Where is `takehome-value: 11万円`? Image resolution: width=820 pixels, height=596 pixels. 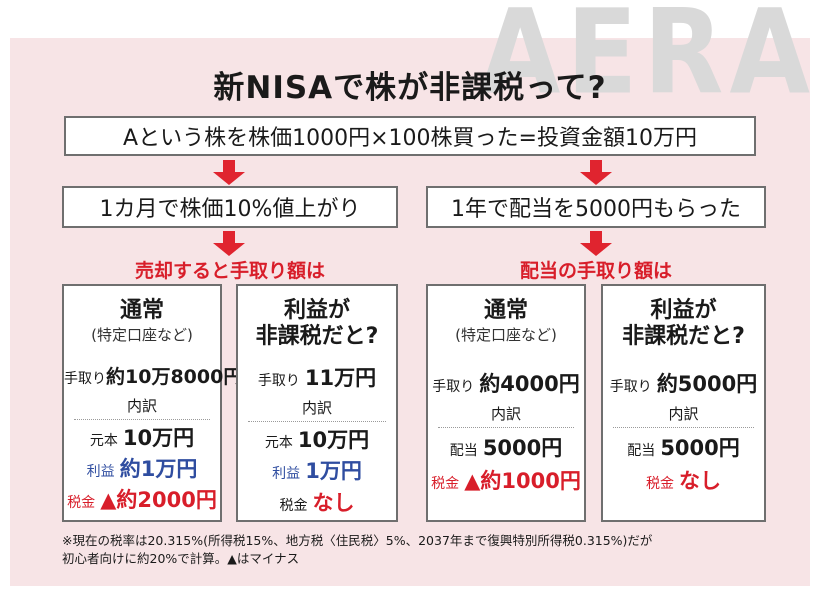 takehome-value: 11万円 is located at coordinates (340, 378).